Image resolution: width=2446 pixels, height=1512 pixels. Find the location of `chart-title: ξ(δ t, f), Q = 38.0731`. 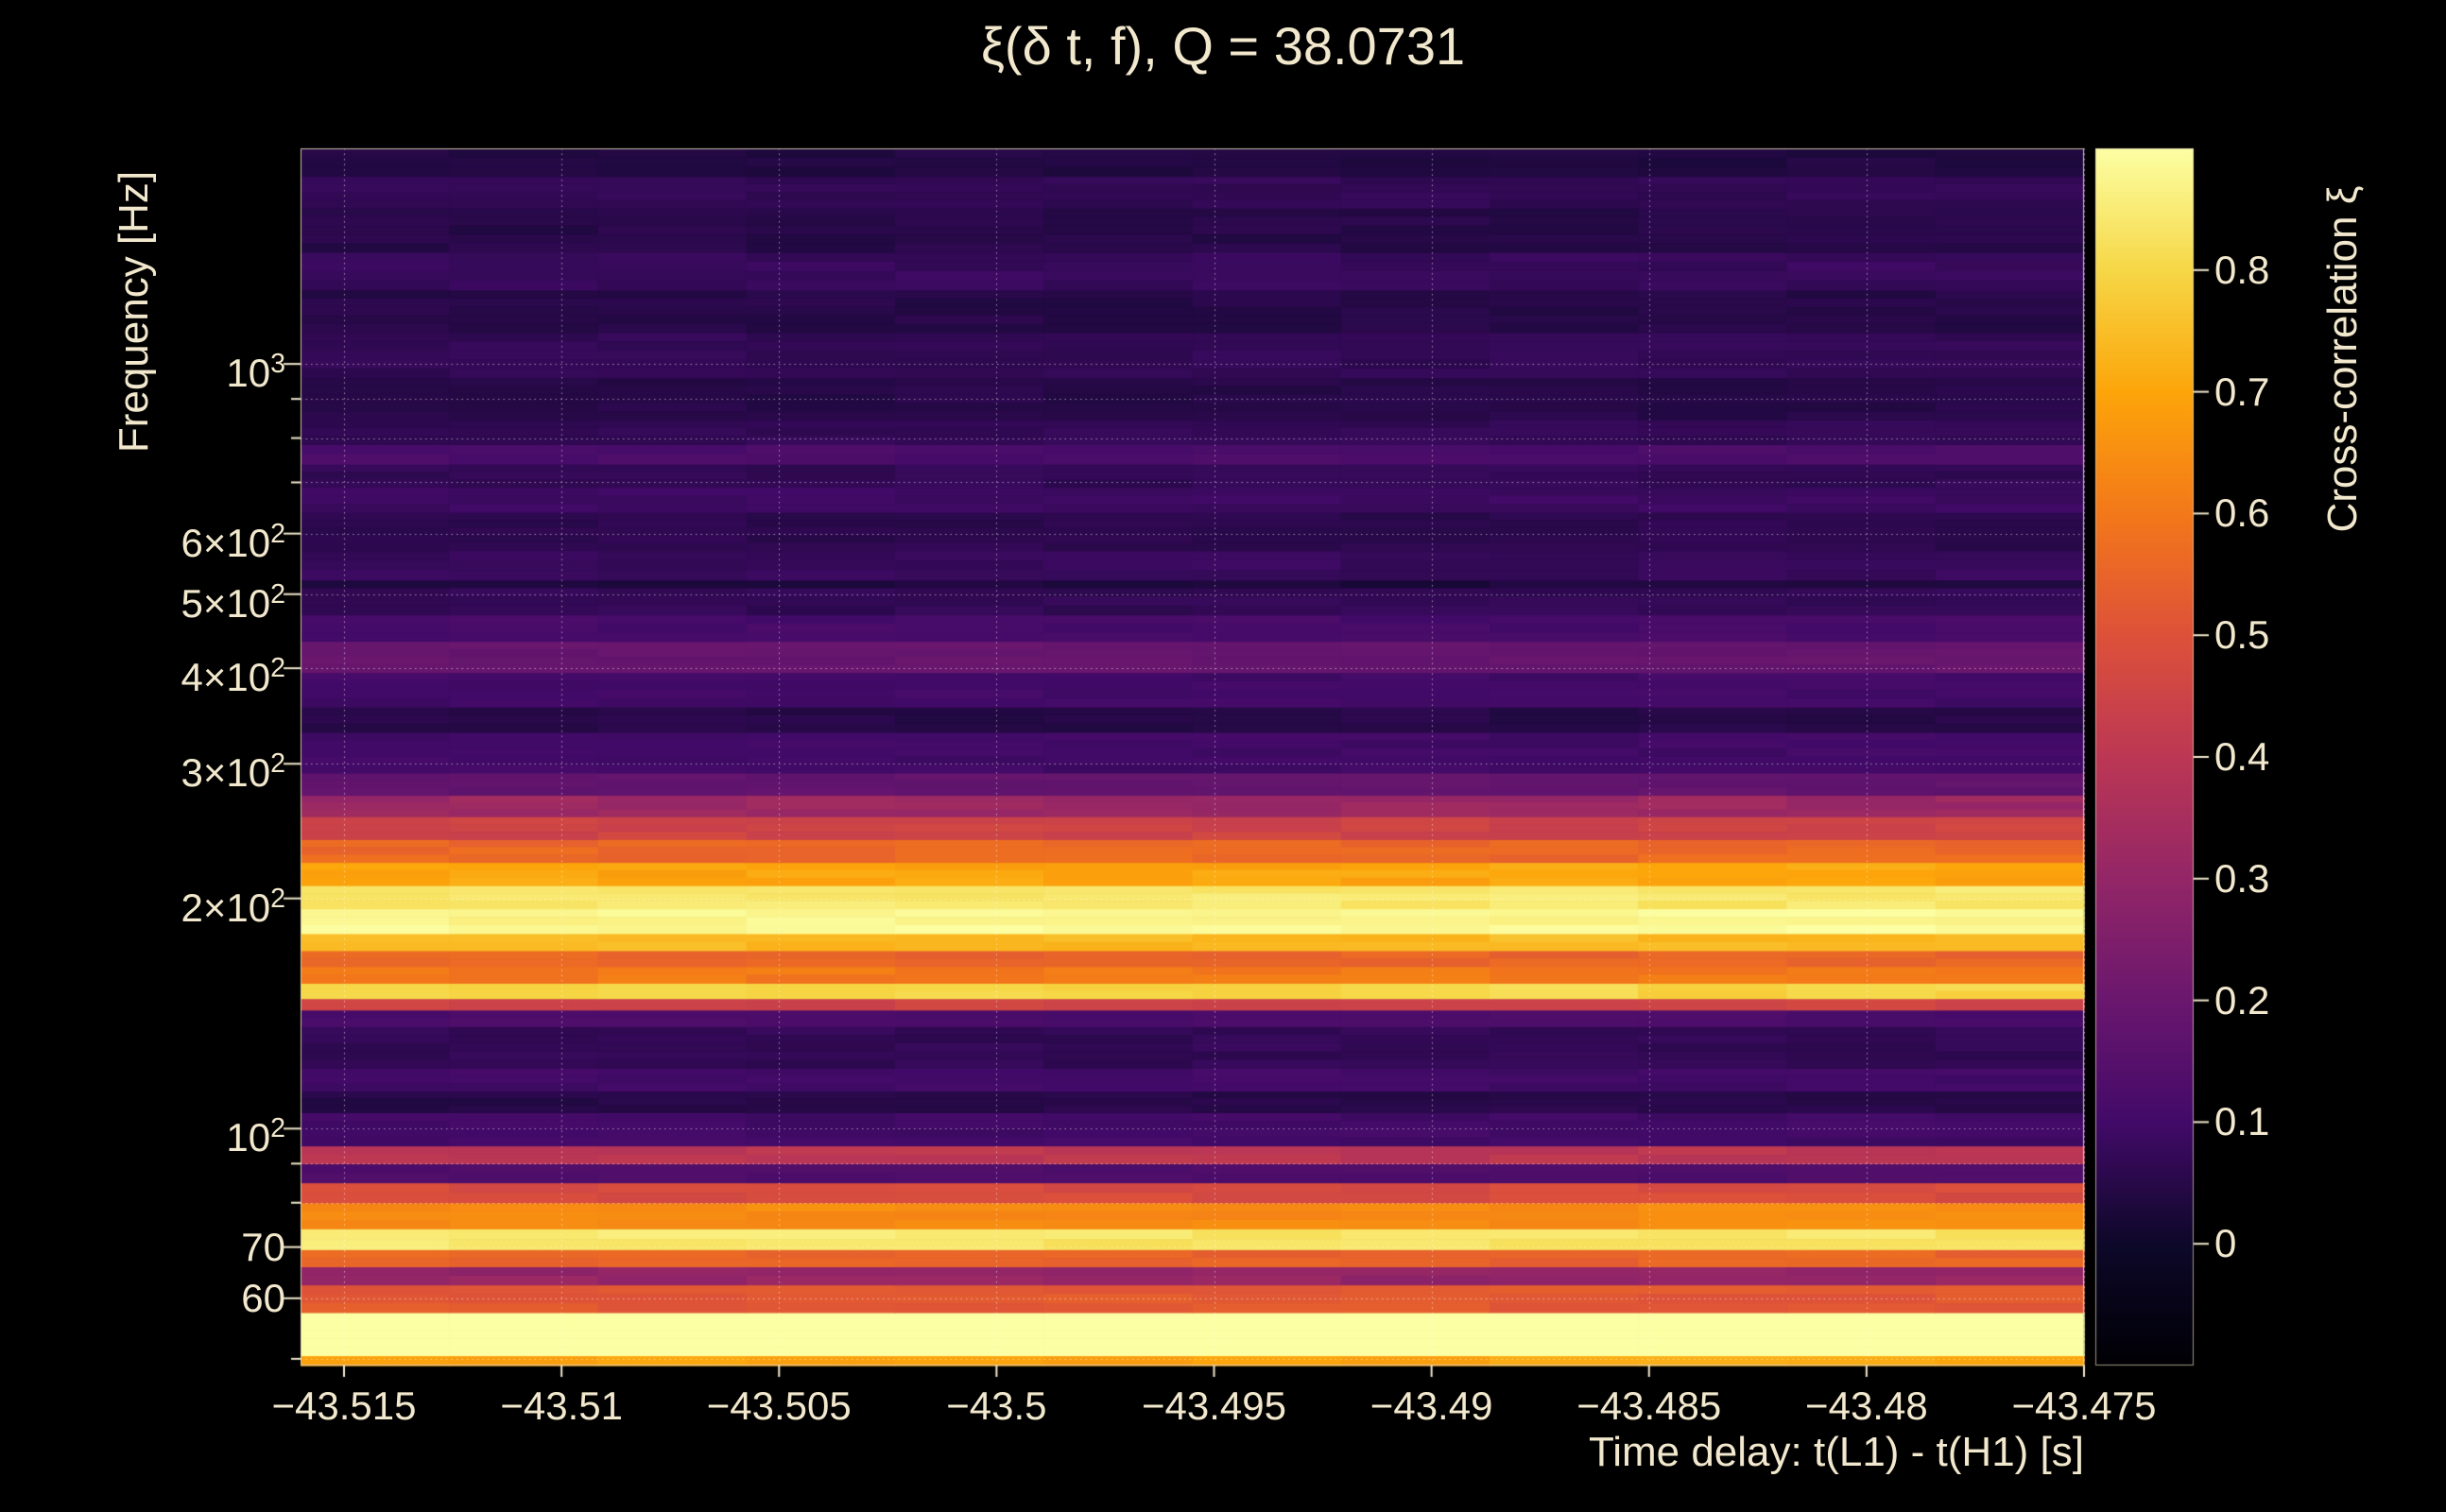

chart-title: ξ(δ t, f), Q = 38.0731 is located at coordinates (1223, 46).